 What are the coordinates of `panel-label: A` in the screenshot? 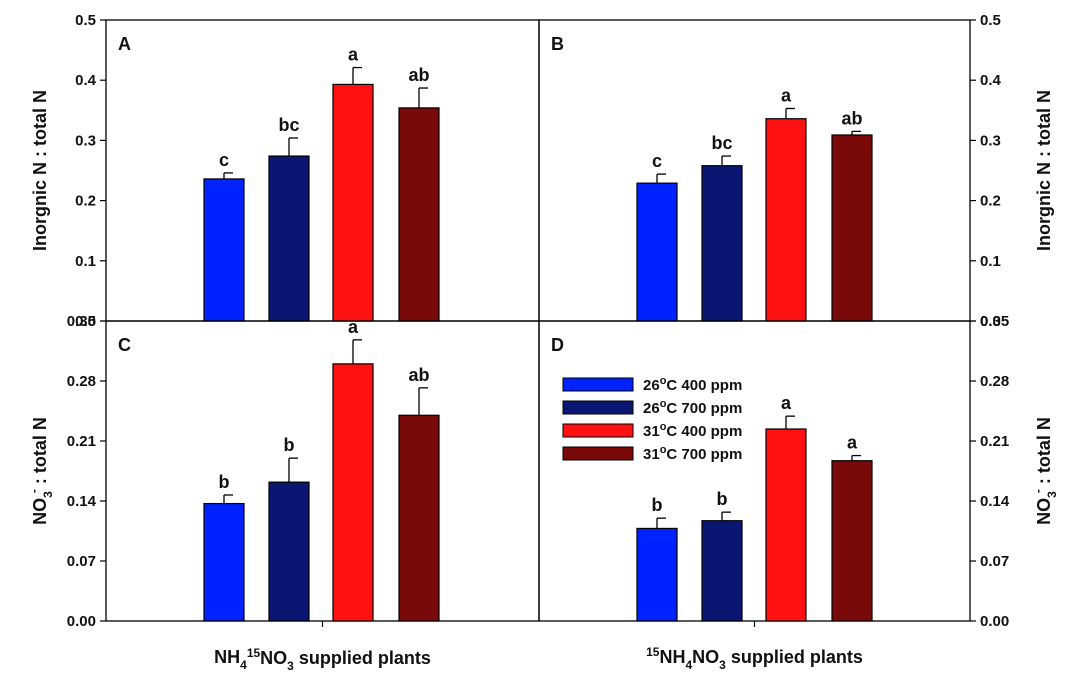 It's located at (124, 44).